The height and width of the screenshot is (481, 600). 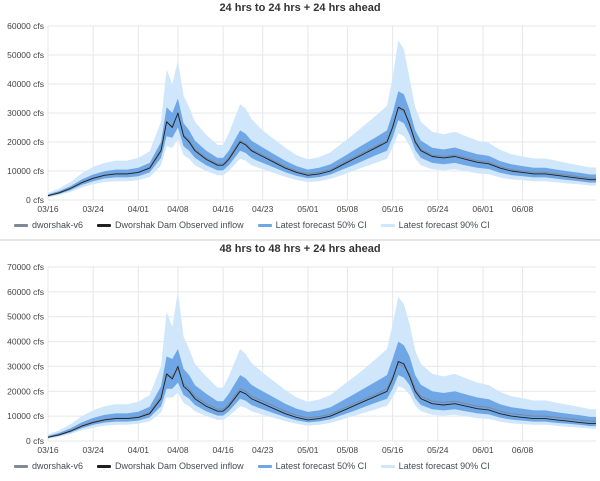 What do you see at coordinates (300, 249) in the screenshot?
I see `chart-title: 48 hrs to 48 hrs + 24 hrs ahead` at bounding box center [300, 249].